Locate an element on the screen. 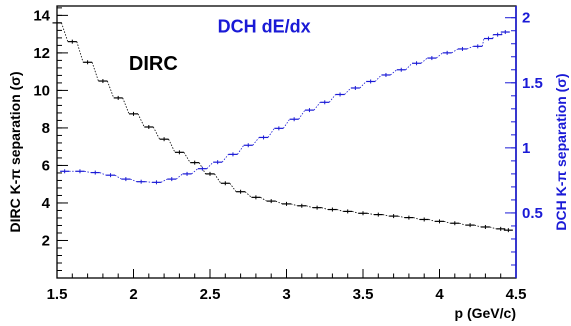  y-left-tick-label: 14 is located at coordinates (41, 15).